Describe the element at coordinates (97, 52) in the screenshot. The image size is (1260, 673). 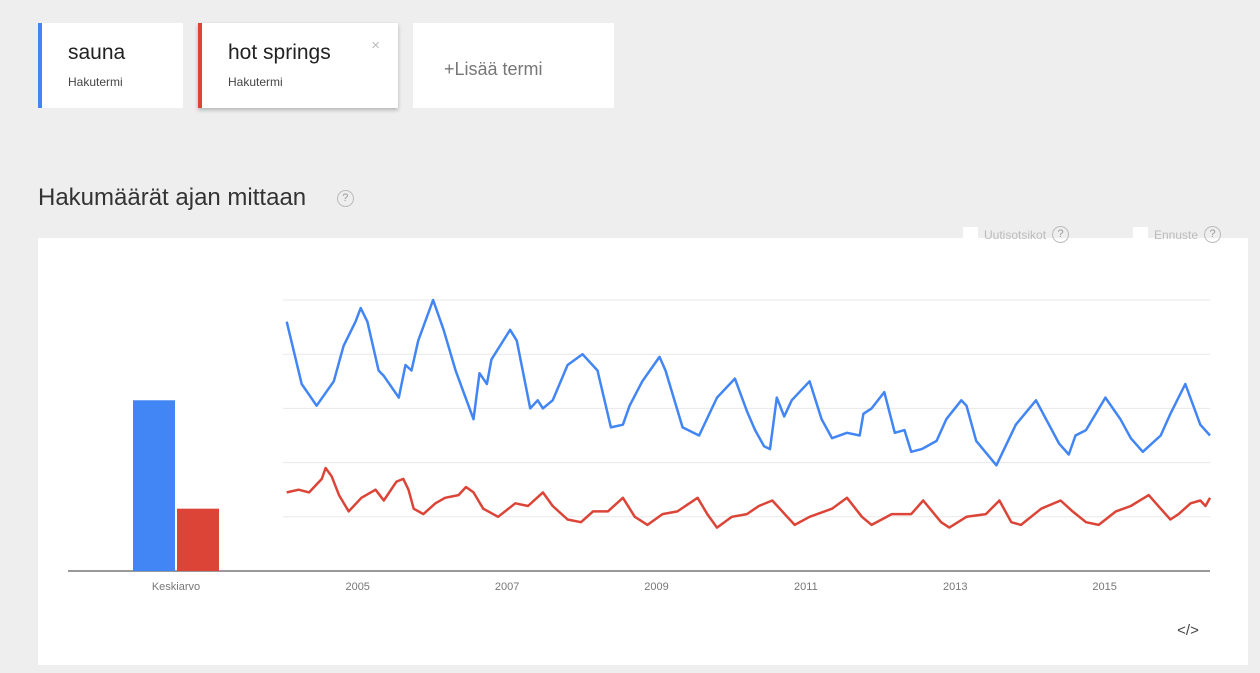
I see `term-name: sauna` at that location.